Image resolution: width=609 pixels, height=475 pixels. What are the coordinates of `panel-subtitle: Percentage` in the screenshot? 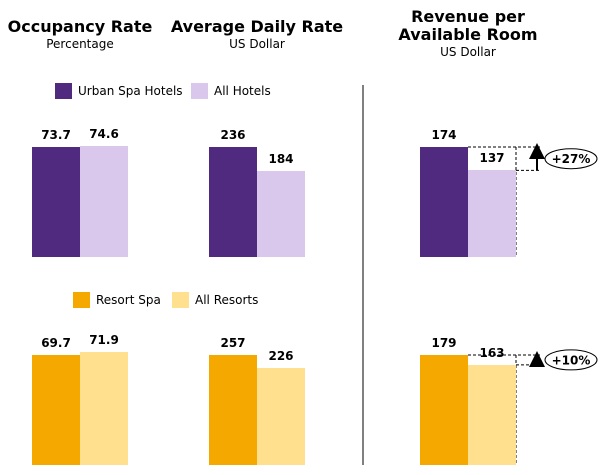 It's located at (80, 44).